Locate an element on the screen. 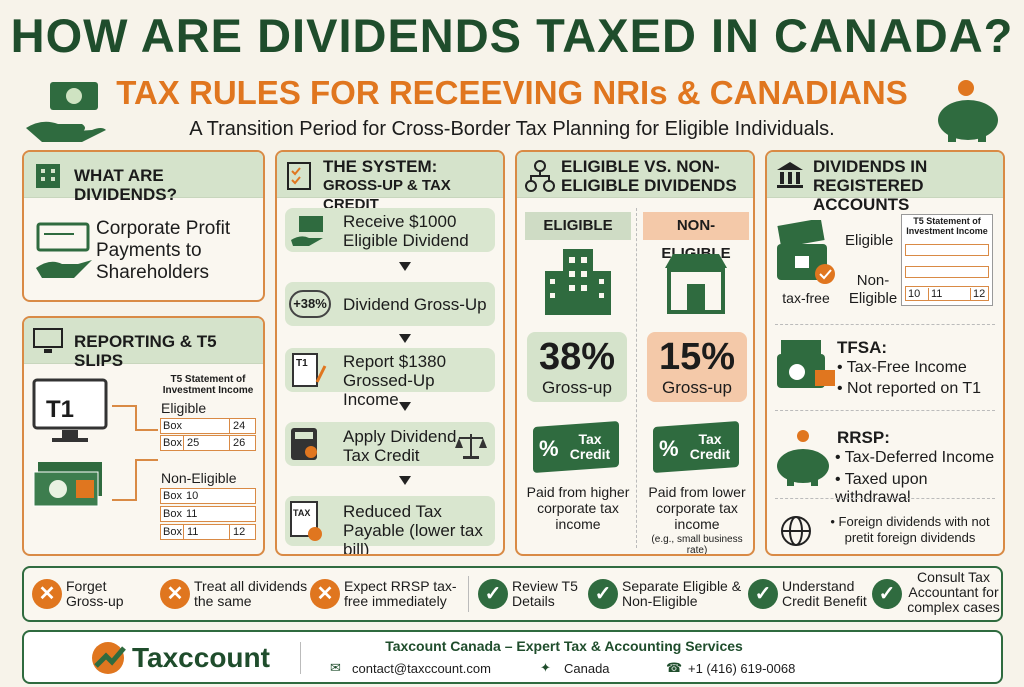 The image size is (1024, 687). do-tip: Understand Credit Benefit is located at coordinates (824, 593).